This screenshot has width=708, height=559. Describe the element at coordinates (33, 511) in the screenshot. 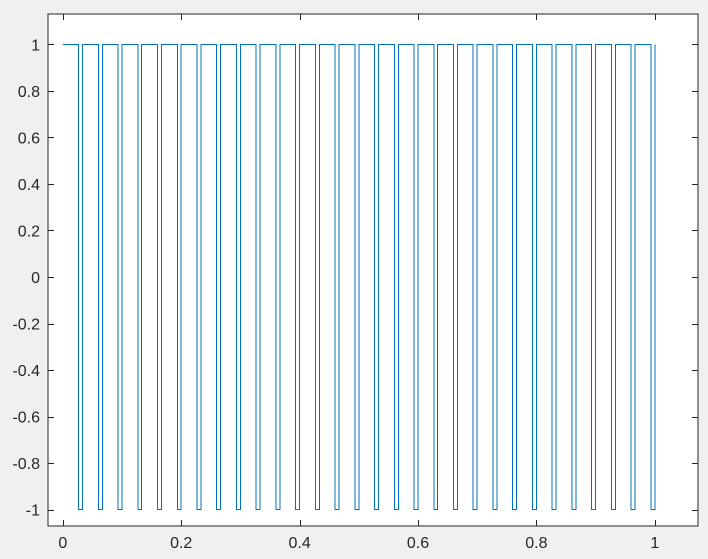

I see `y-tick-label: -1` at that location.